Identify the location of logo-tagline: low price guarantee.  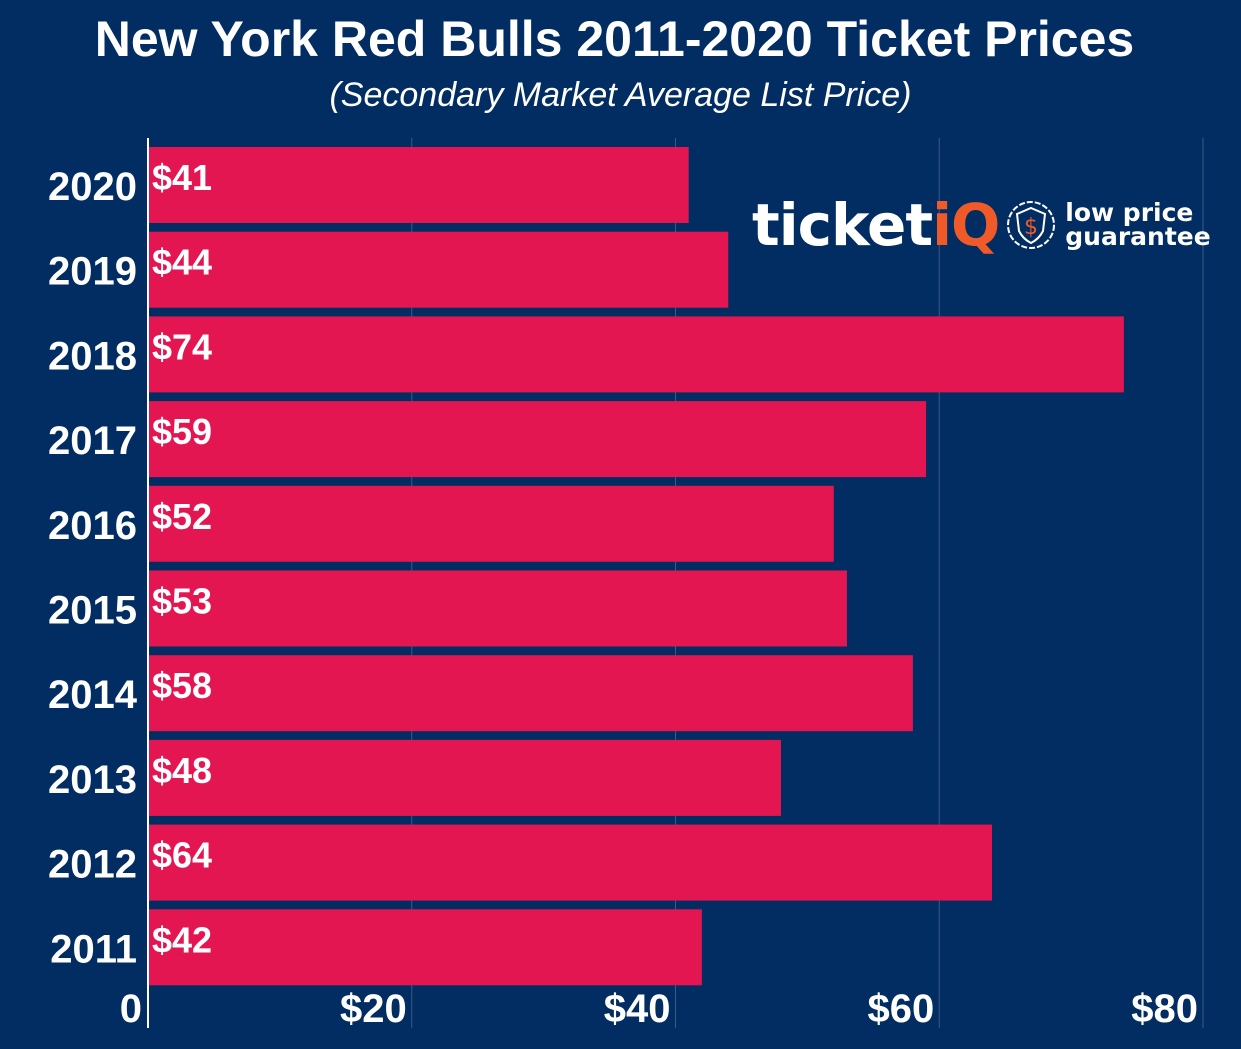
(1138, 224).